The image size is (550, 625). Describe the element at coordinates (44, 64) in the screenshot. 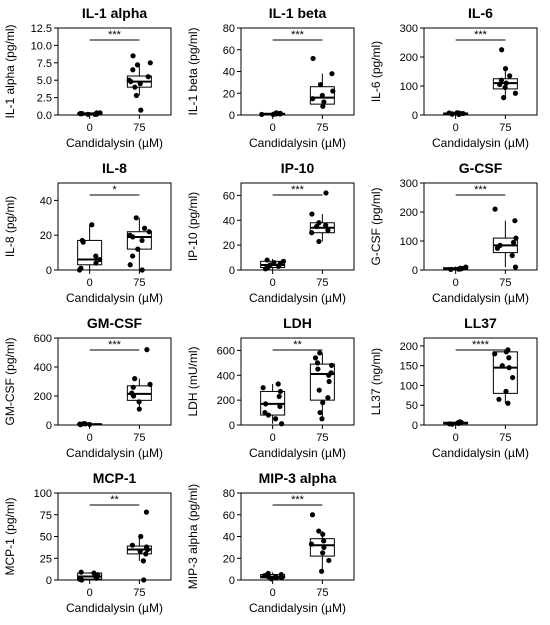

I see `y-tick-label: 7.5` at that location.